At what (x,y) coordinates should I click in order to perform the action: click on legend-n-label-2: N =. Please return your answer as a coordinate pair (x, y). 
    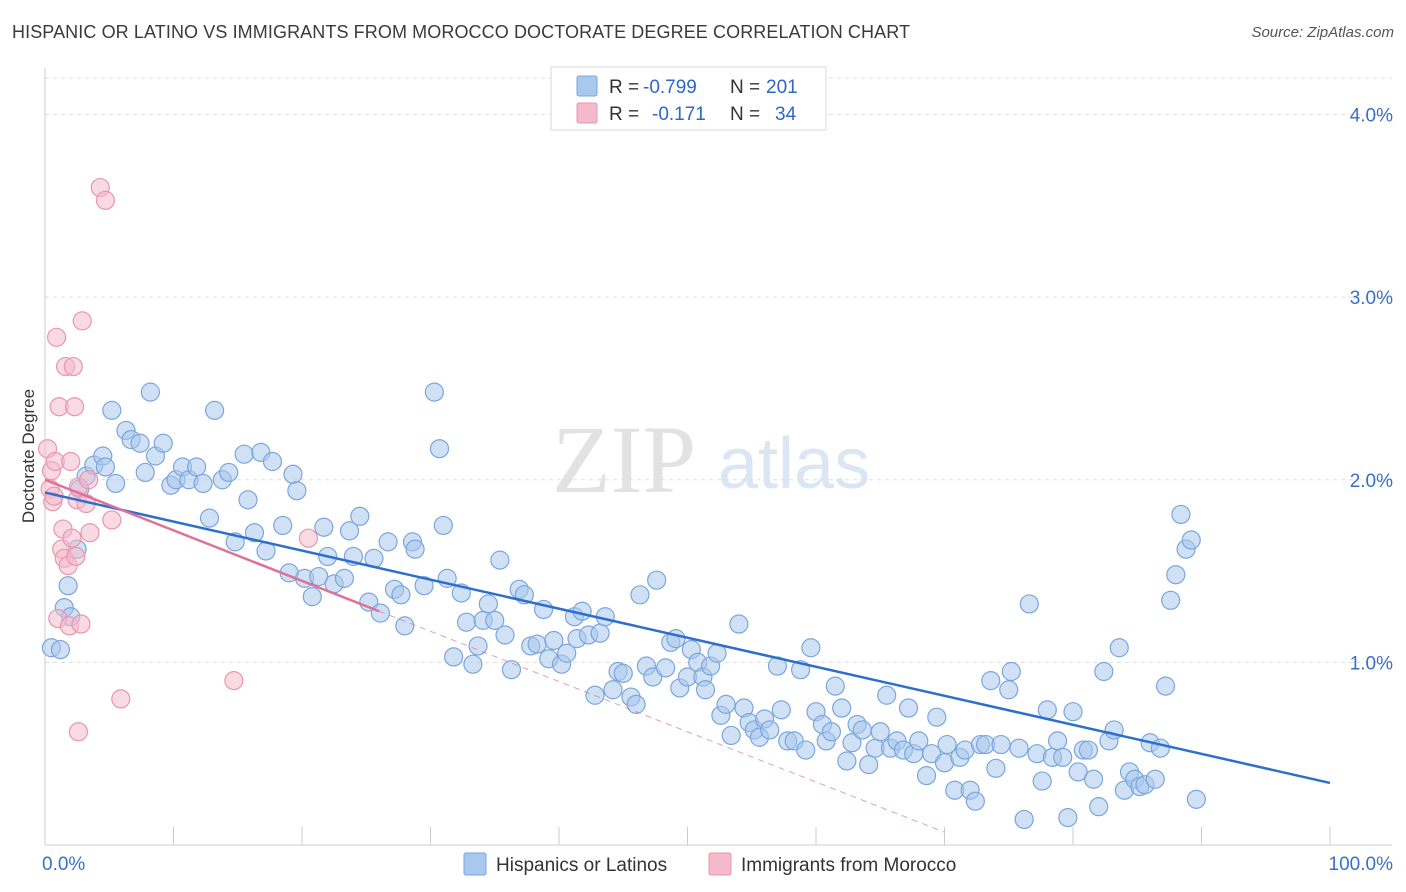
    Looking at the image, I should click on (745, 114).